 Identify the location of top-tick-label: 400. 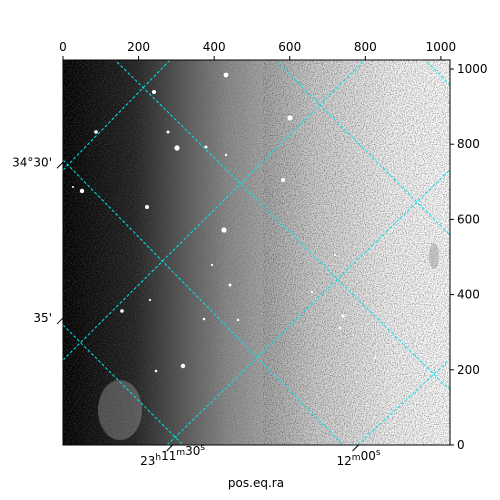
(214, 47).